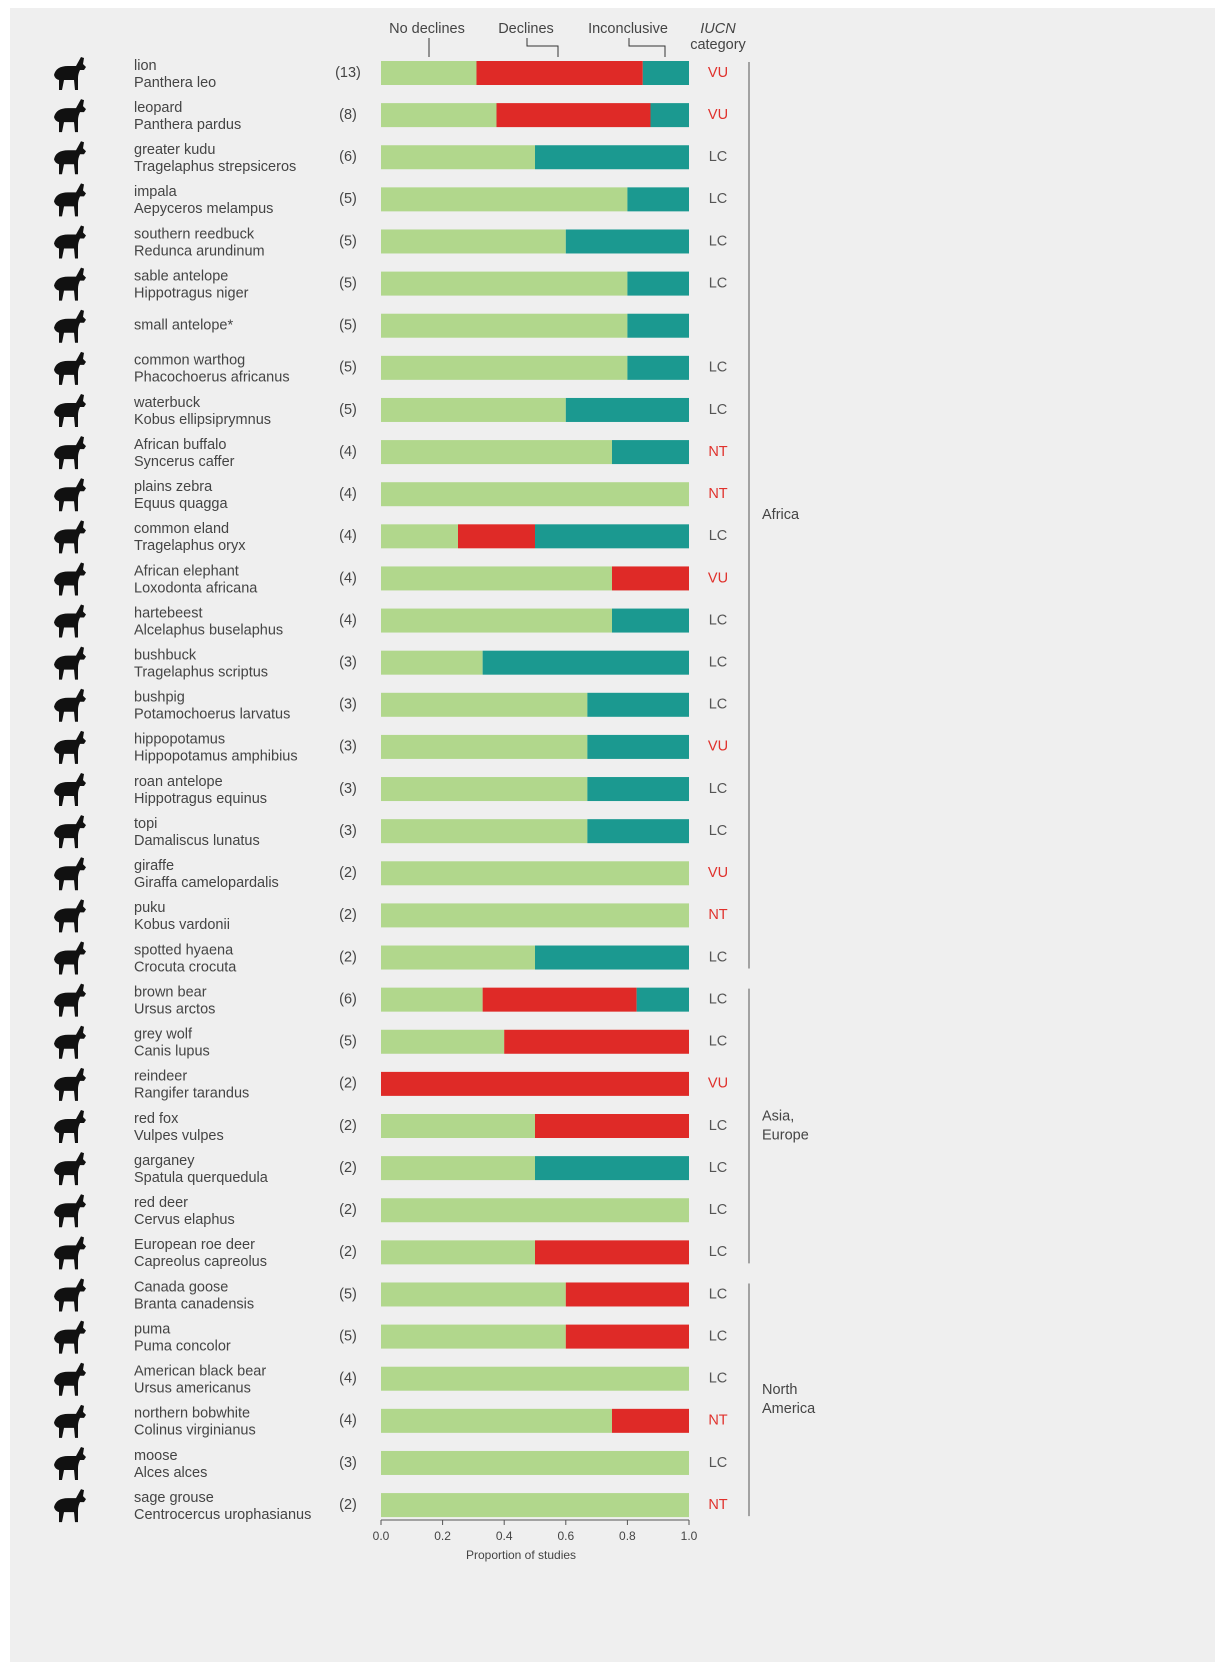 The image size is (1215, 1662). I want to click on group-label: Africa, so click(781, 515).